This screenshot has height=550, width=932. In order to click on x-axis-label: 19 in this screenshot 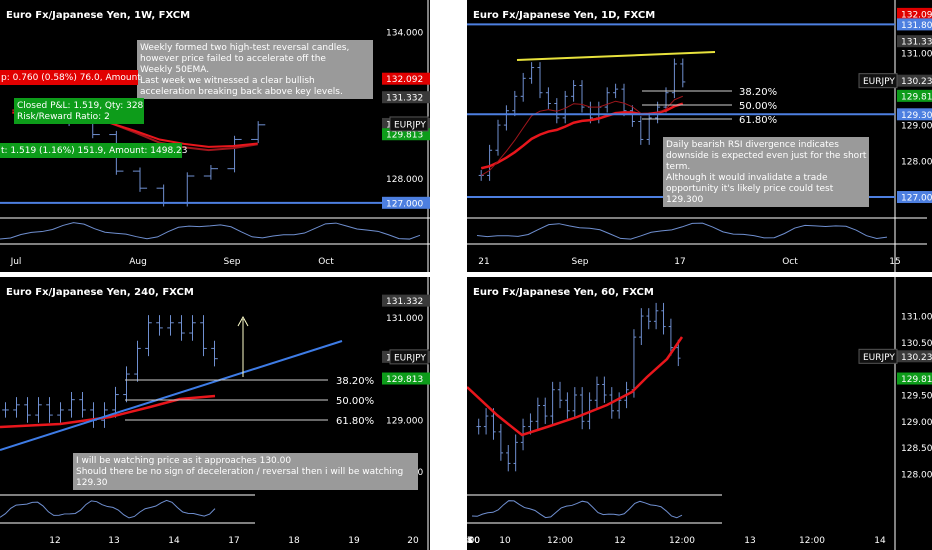, I will do `click(354, 541)`.